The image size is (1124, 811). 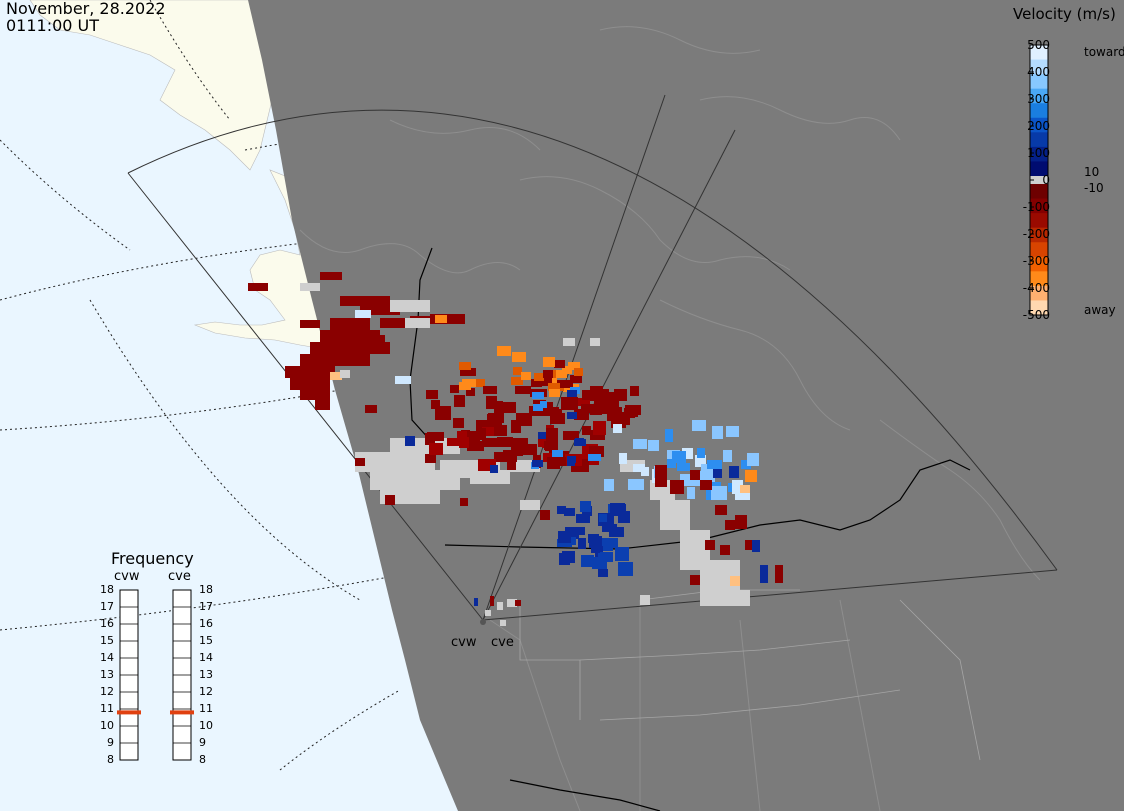 I want to click on time-label: 0111:00 UT, so click(x=53, y=25).